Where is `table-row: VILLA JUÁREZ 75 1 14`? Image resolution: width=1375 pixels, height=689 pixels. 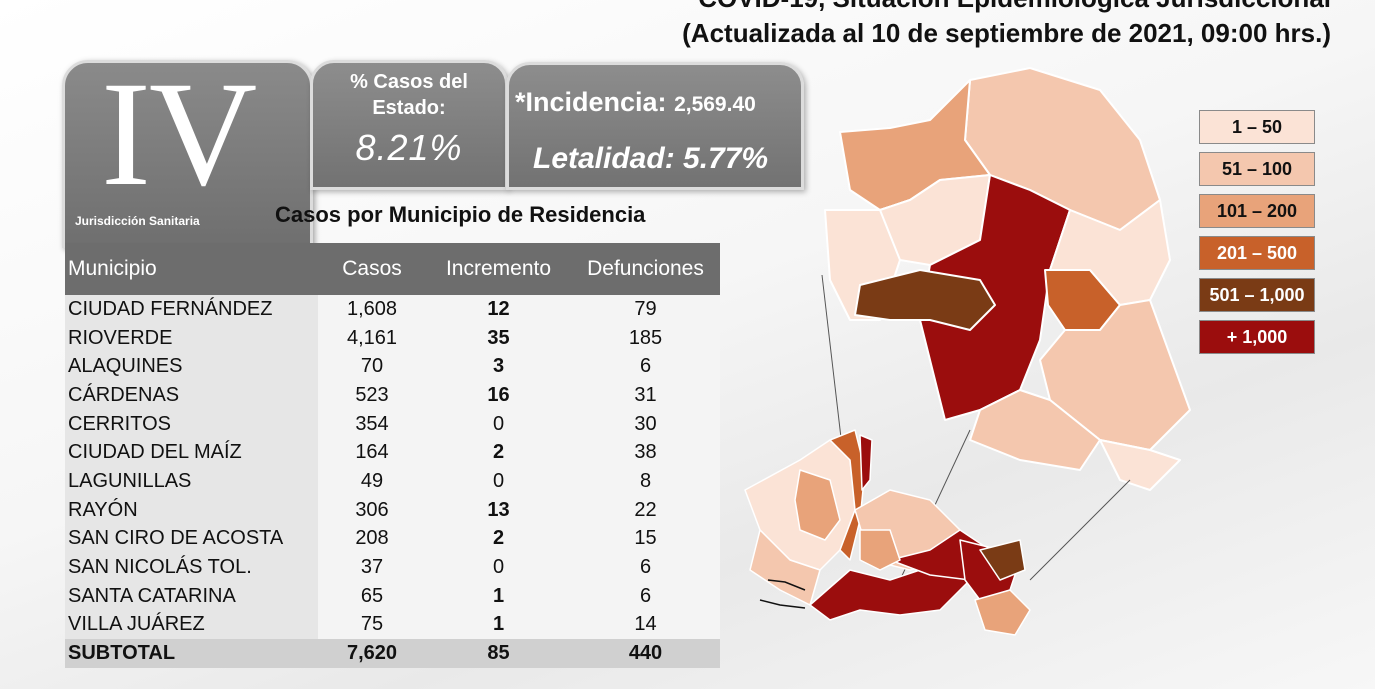
table-row: VILLA JUÁREZ 75 1 14 is located at coordinates (392, 625).